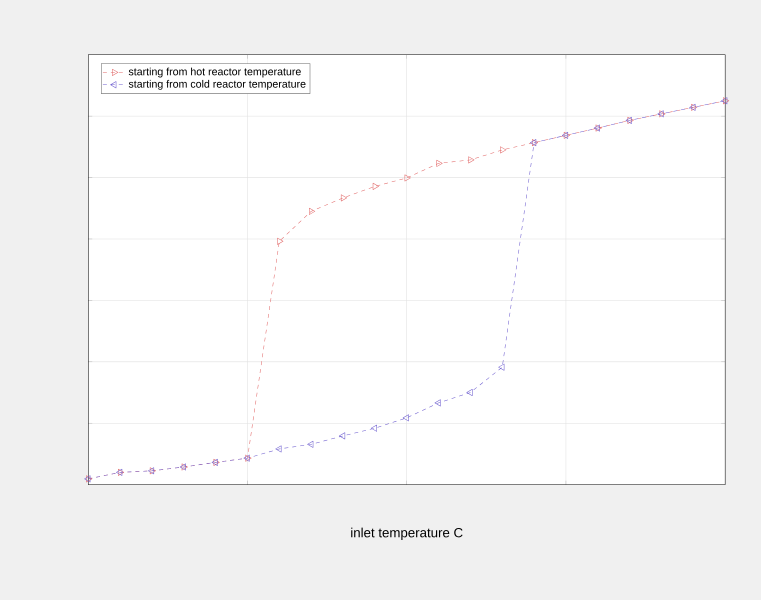 This screenshot has height=600, width=761. Describe the element at coordinates (214, 73) in the screenshot. I see `legend-label: starting from hot reactor temperature` at that location.